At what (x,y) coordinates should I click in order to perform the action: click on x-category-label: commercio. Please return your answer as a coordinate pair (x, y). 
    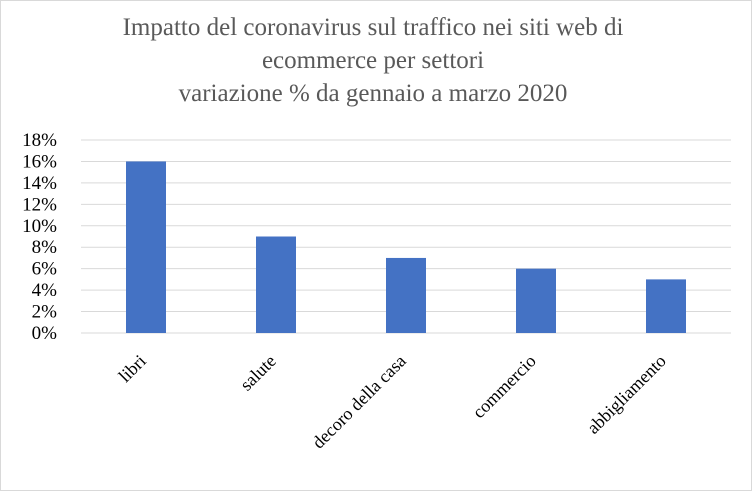
    Looking at the image, I should click on (503, 386).